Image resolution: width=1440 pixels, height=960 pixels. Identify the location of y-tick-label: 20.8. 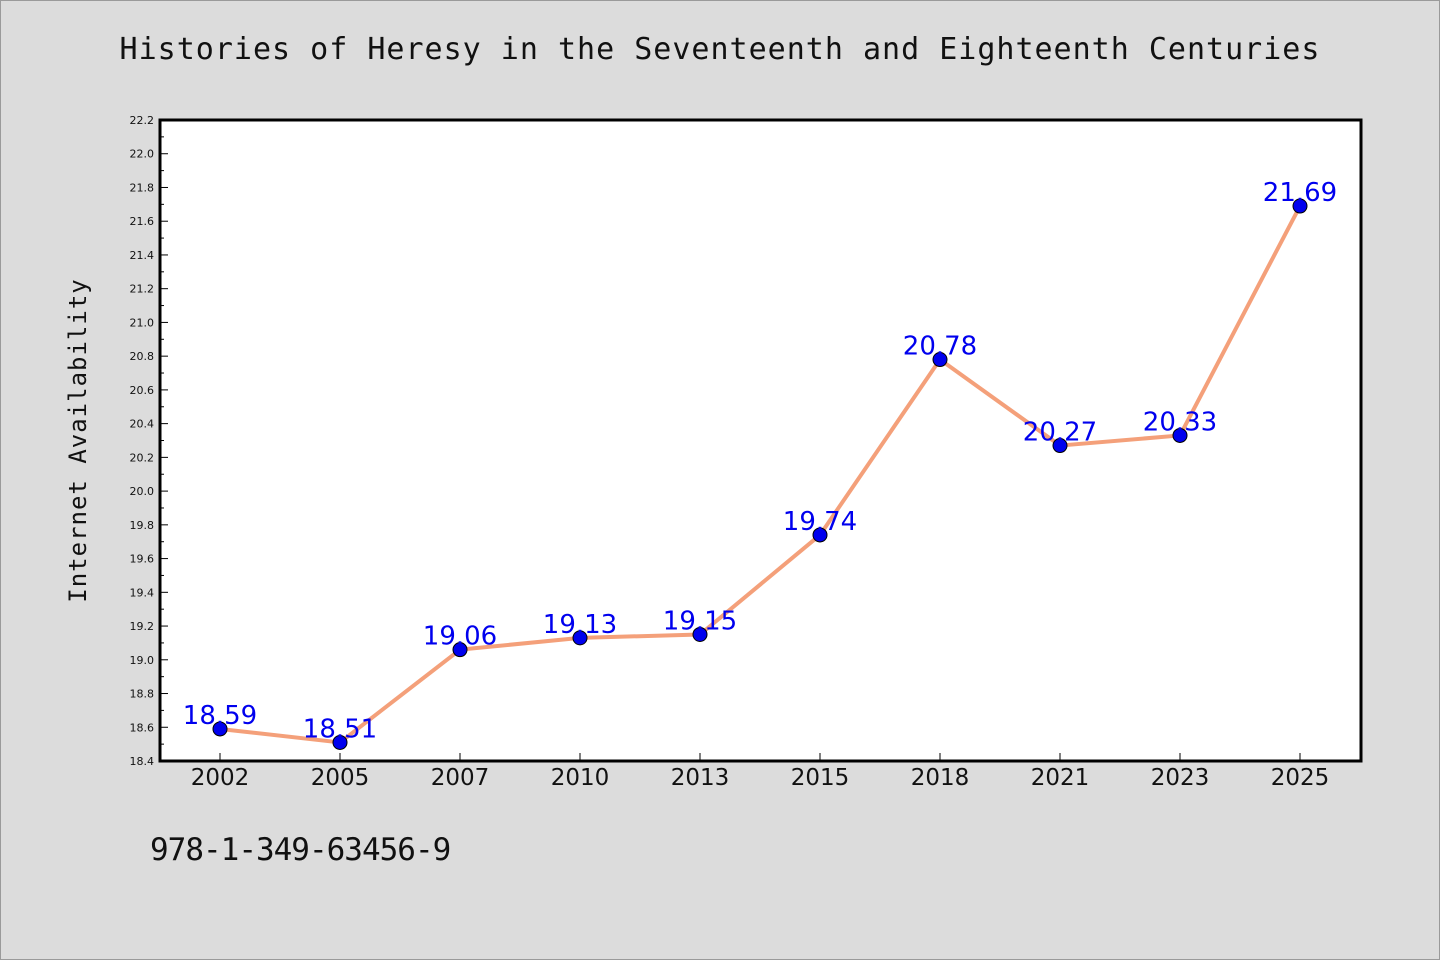
(142, 356).